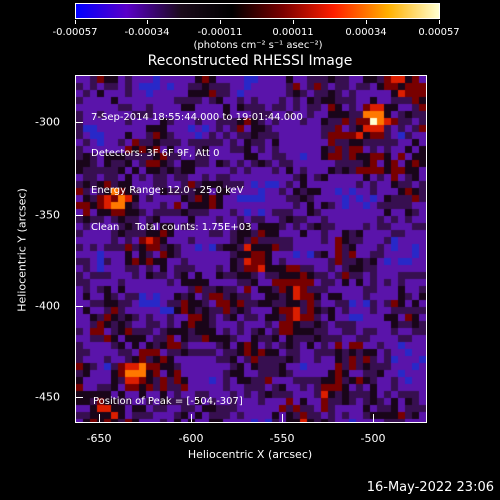 This screenshot has width=500, height=500. What do you see at coordinates (75, 32) in the screenshot?
I see `colorbar-tick-label: -0.00057` at bounding box center [75, 32].